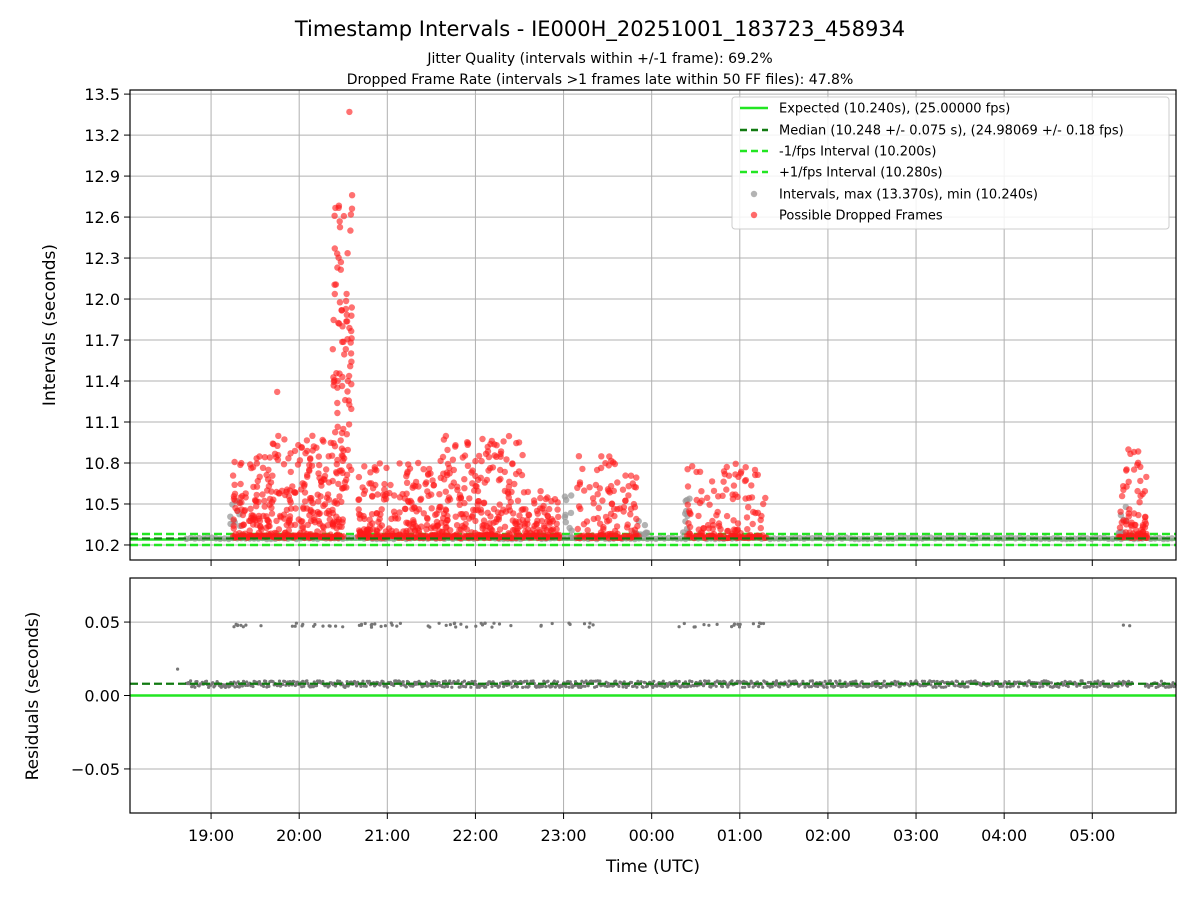  Describe the element at coordinates (916, 835) in the screenshot. I see `xtick-label: 03:00` at that location.